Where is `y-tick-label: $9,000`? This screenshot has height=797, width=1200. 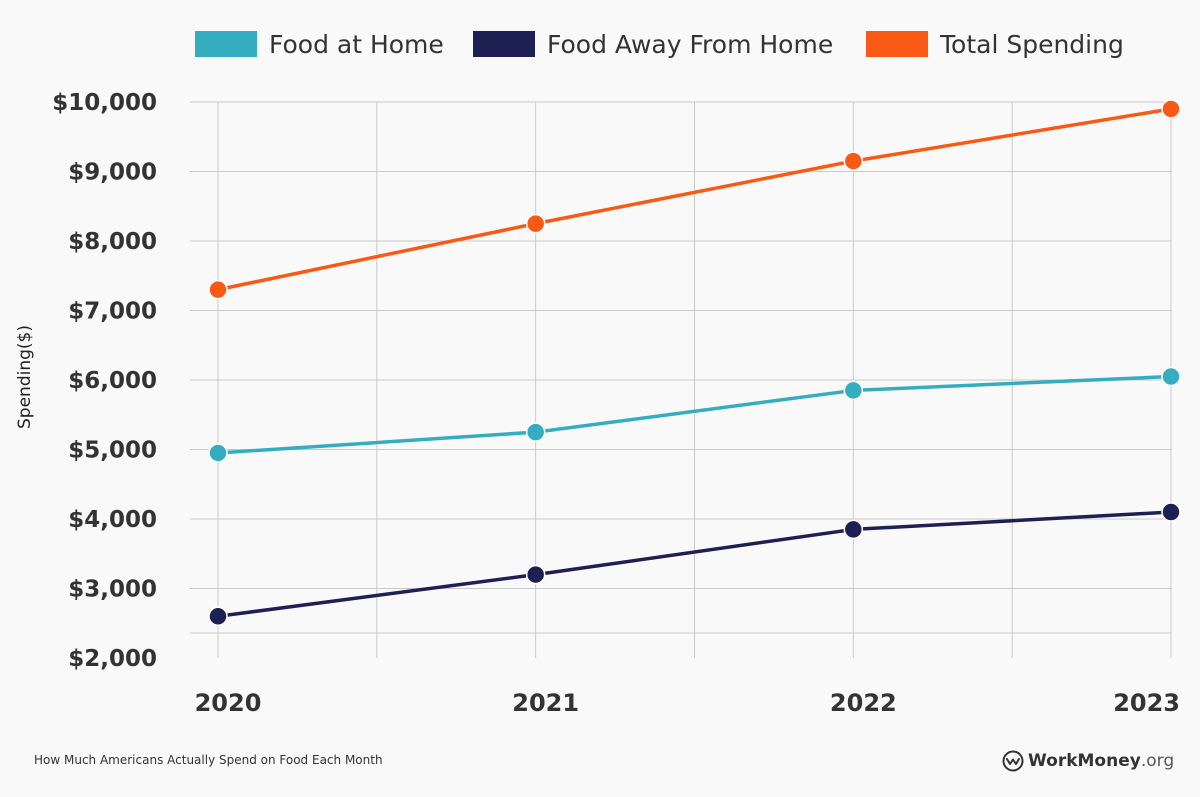
y-tick-label: $9,000 is located at coordinates (112, 173).